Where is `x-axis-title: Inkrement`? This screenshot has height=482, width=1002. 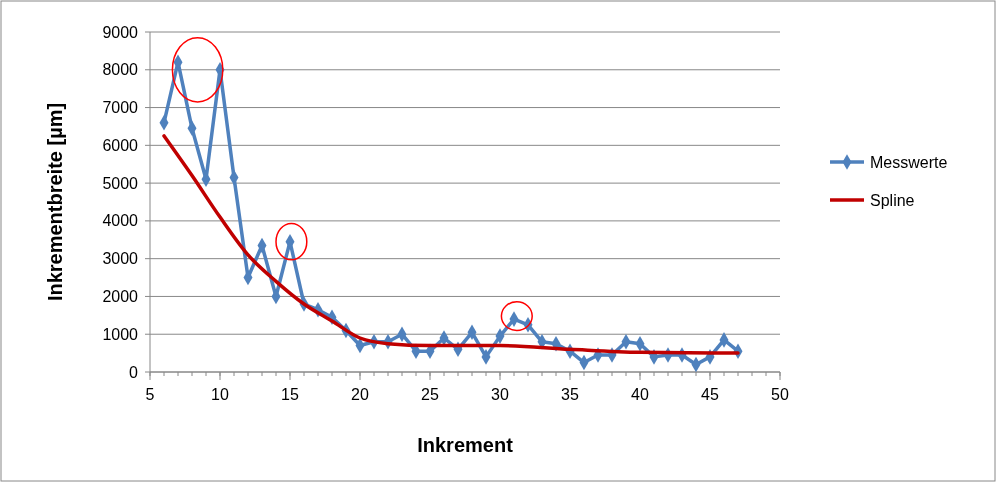
x-axis-title: Inkrement is located at coordinates (465, 445).